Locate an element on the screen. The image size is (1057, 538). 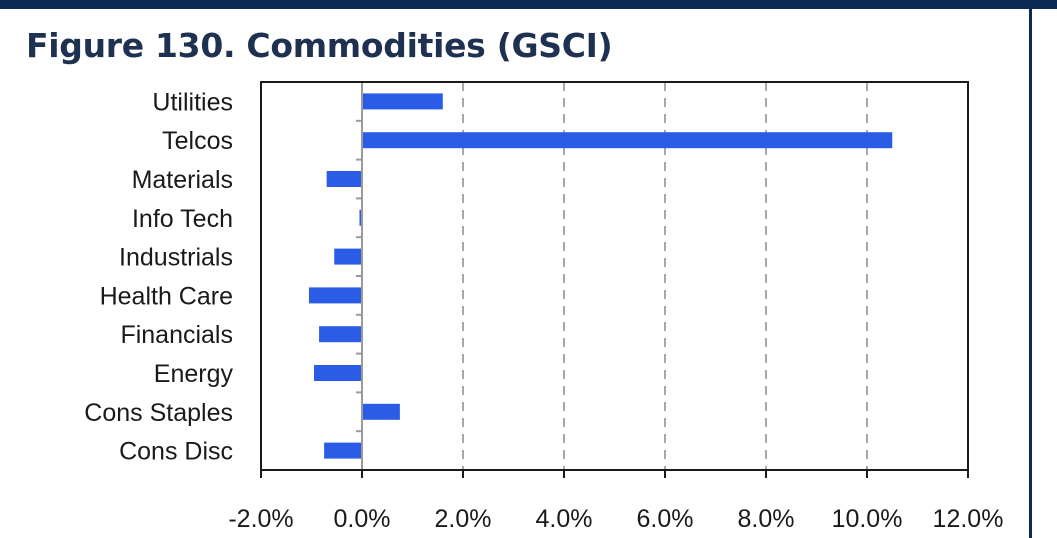
x-tick-label: 2.0% is located at coordinates (463, 519).